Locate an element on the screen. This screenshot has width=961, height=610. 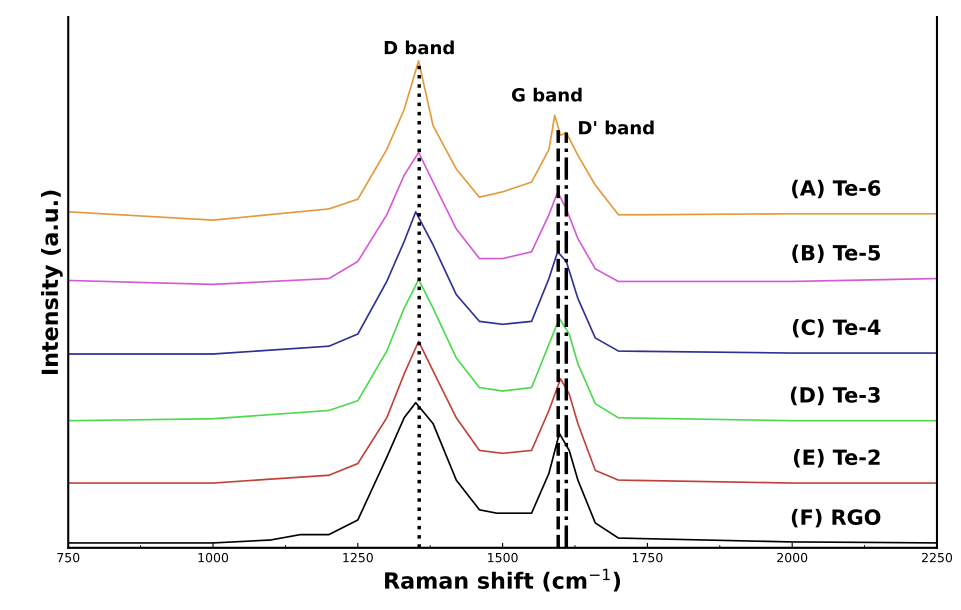
ref-line-label: D band is located at coordinates (419, 47).